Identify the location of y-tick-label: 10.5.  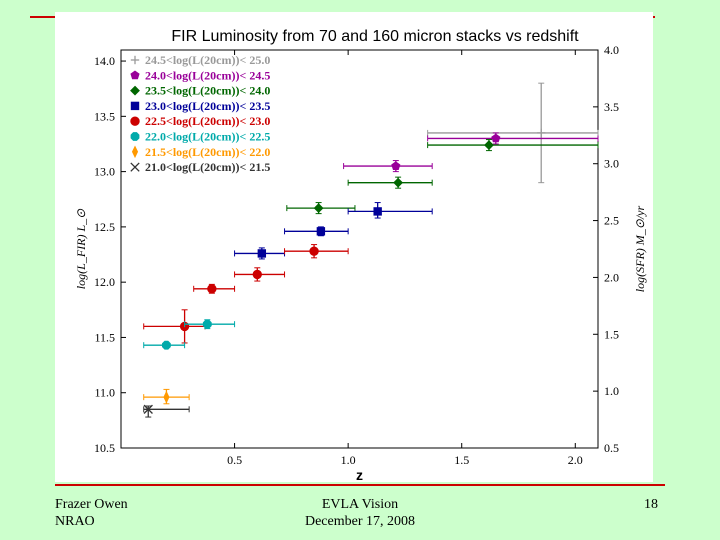
(104, 448).